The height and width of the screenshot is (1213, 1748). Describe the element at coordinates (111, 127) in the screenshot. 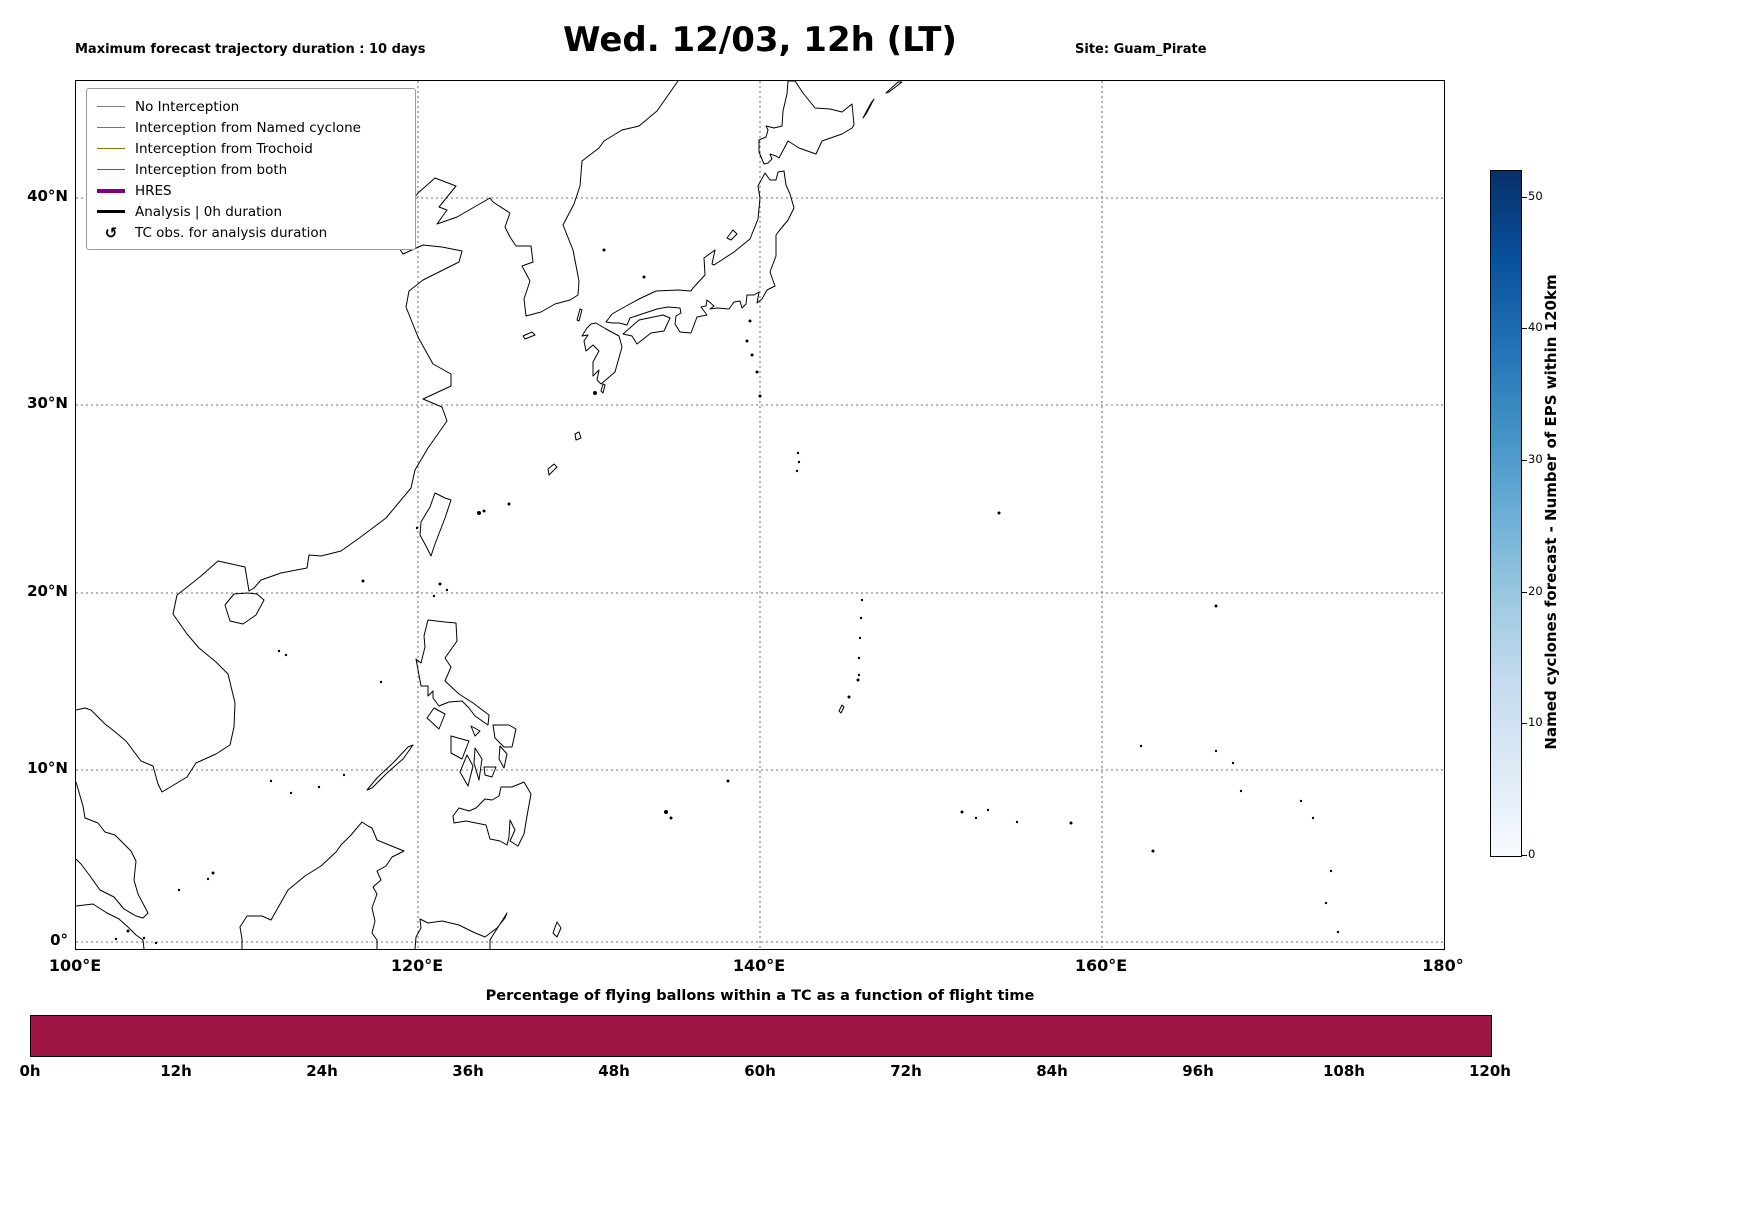

I see `named-cyclone-line-swatch` at that location.